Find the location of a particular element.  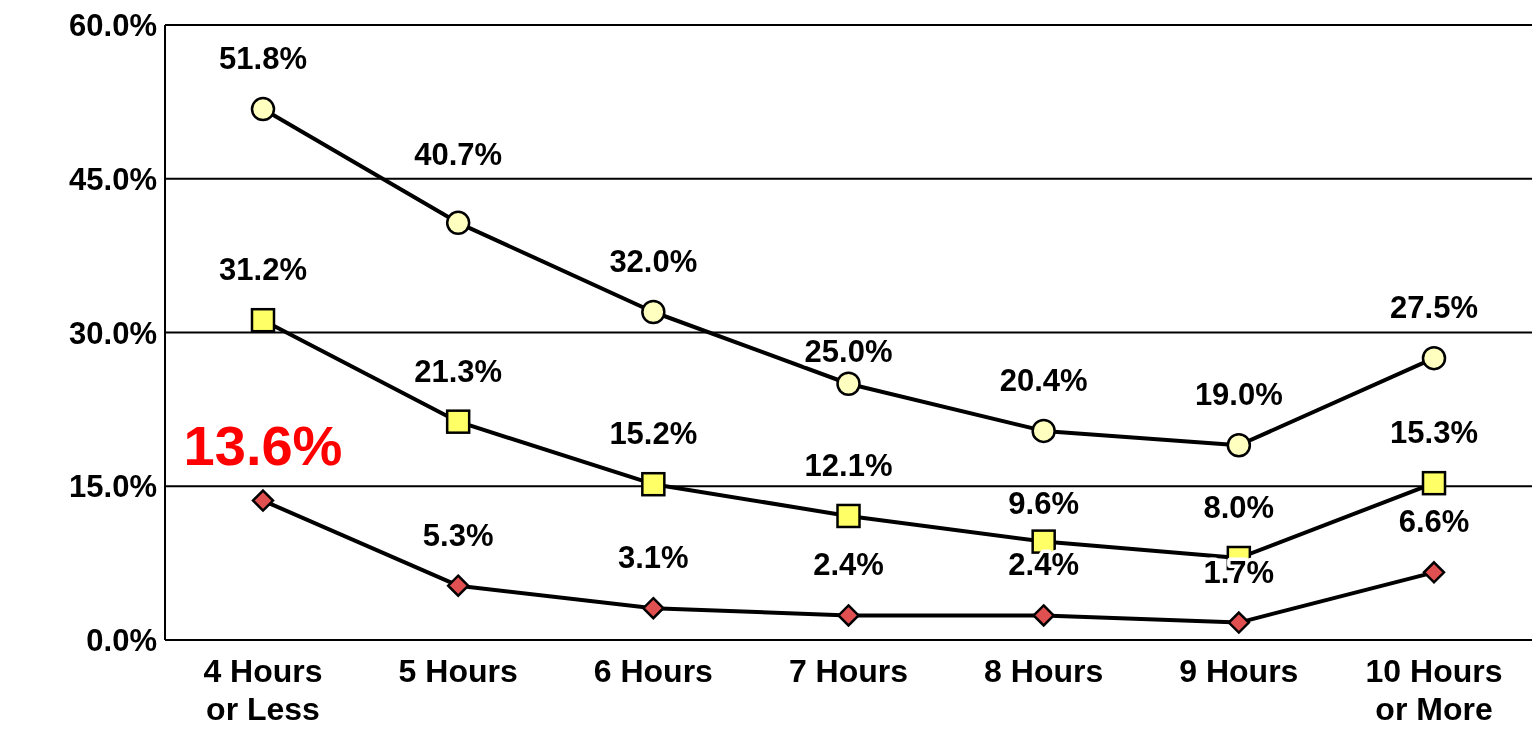

data-label: 8.0% is located at coordinates (1239, 507).